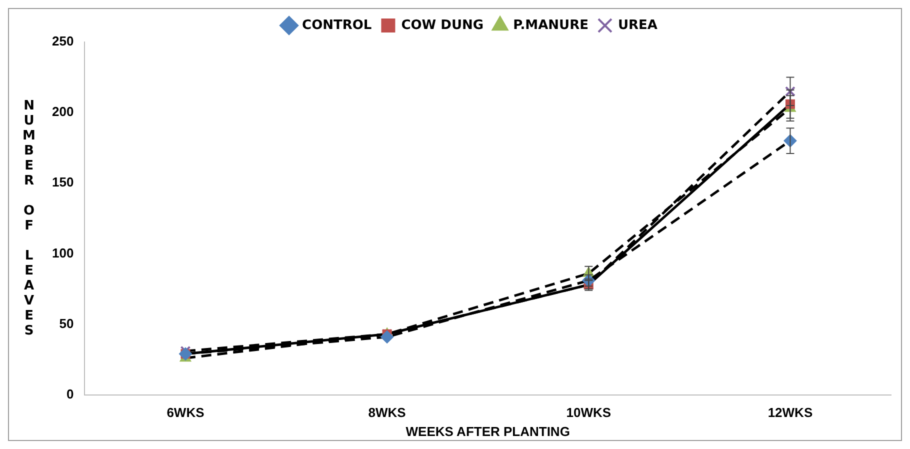 The height and width of the screenshot is (449, 910). What do you see at coordinates (29, 218) in the screenshot?
I see `text: NUMBER OF LEAVES` at bounding box center [29, 218].